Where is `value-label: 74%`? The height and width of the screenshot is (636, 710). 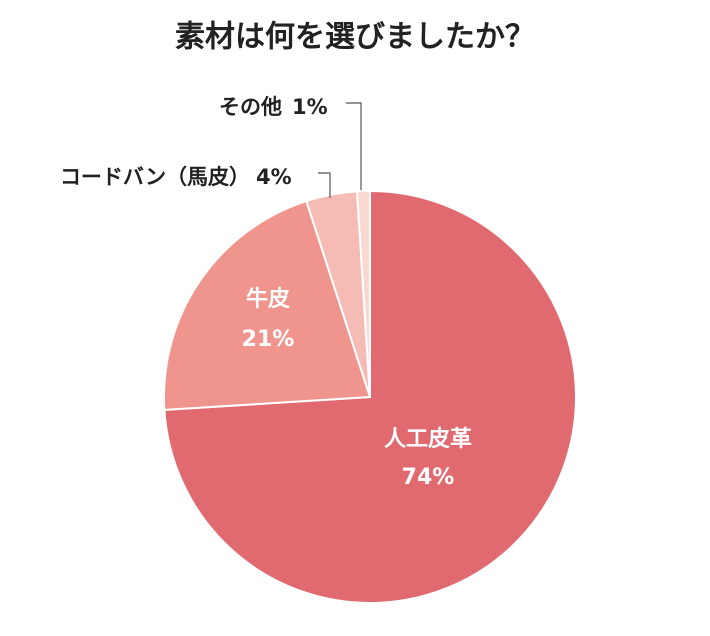
value-label: 74% is located at coordinates (428, 477).